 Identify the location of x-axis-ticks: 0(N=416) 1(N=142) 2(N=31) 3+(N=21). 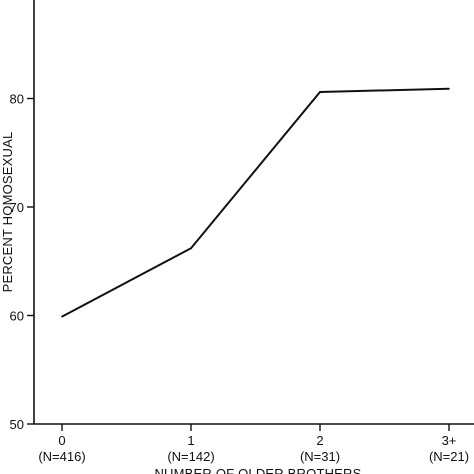
(253, 444).